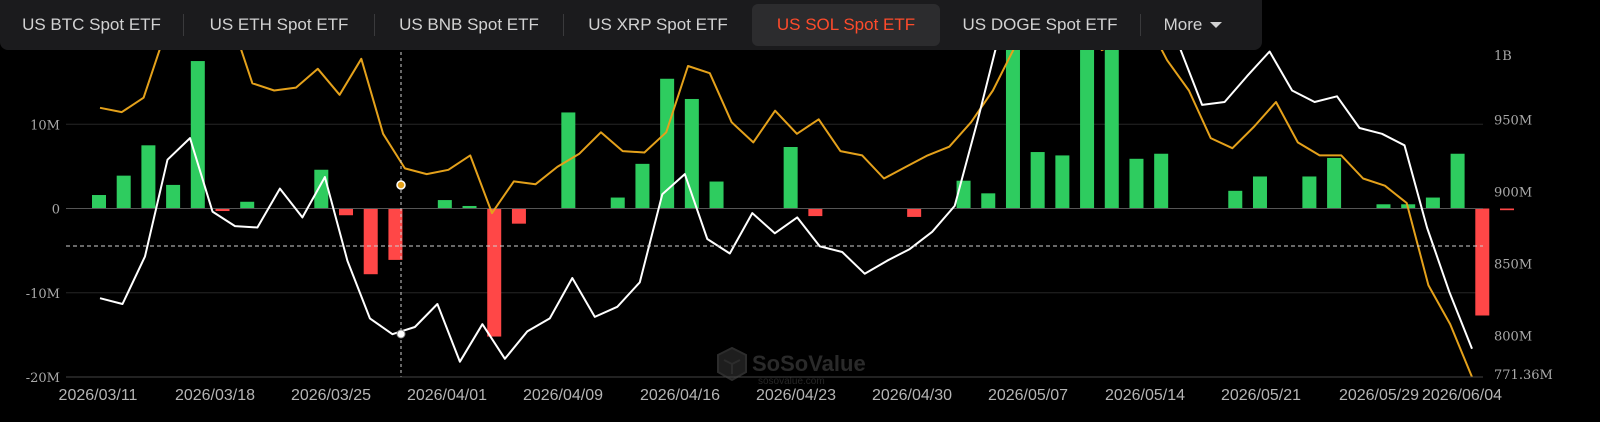 The width and height of the screenshot is (1600, 422). What do you see at coordinates (56, 210) in the screenshot?
I see `y-left-tick-label: 0` at bounding box center [56, 210].